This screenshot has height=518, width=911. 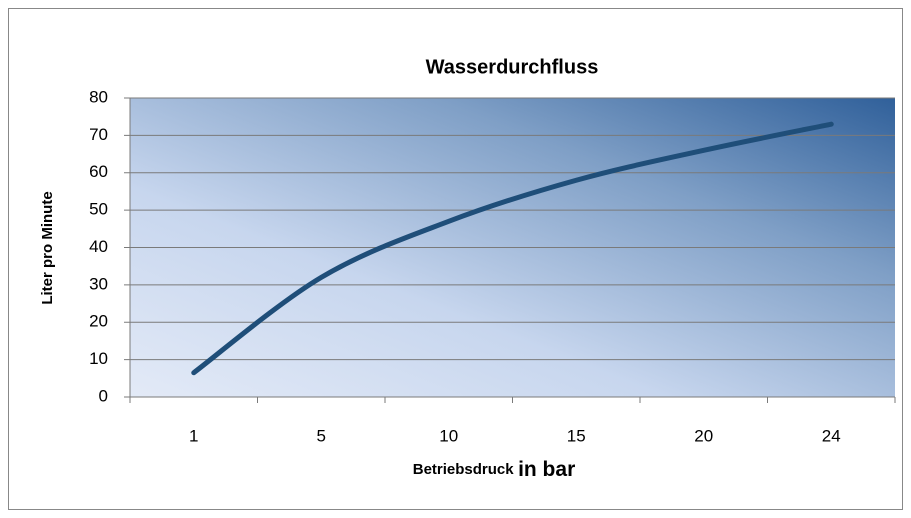 I want to click on x-tick-label: 20, so click(x=703, y=435).